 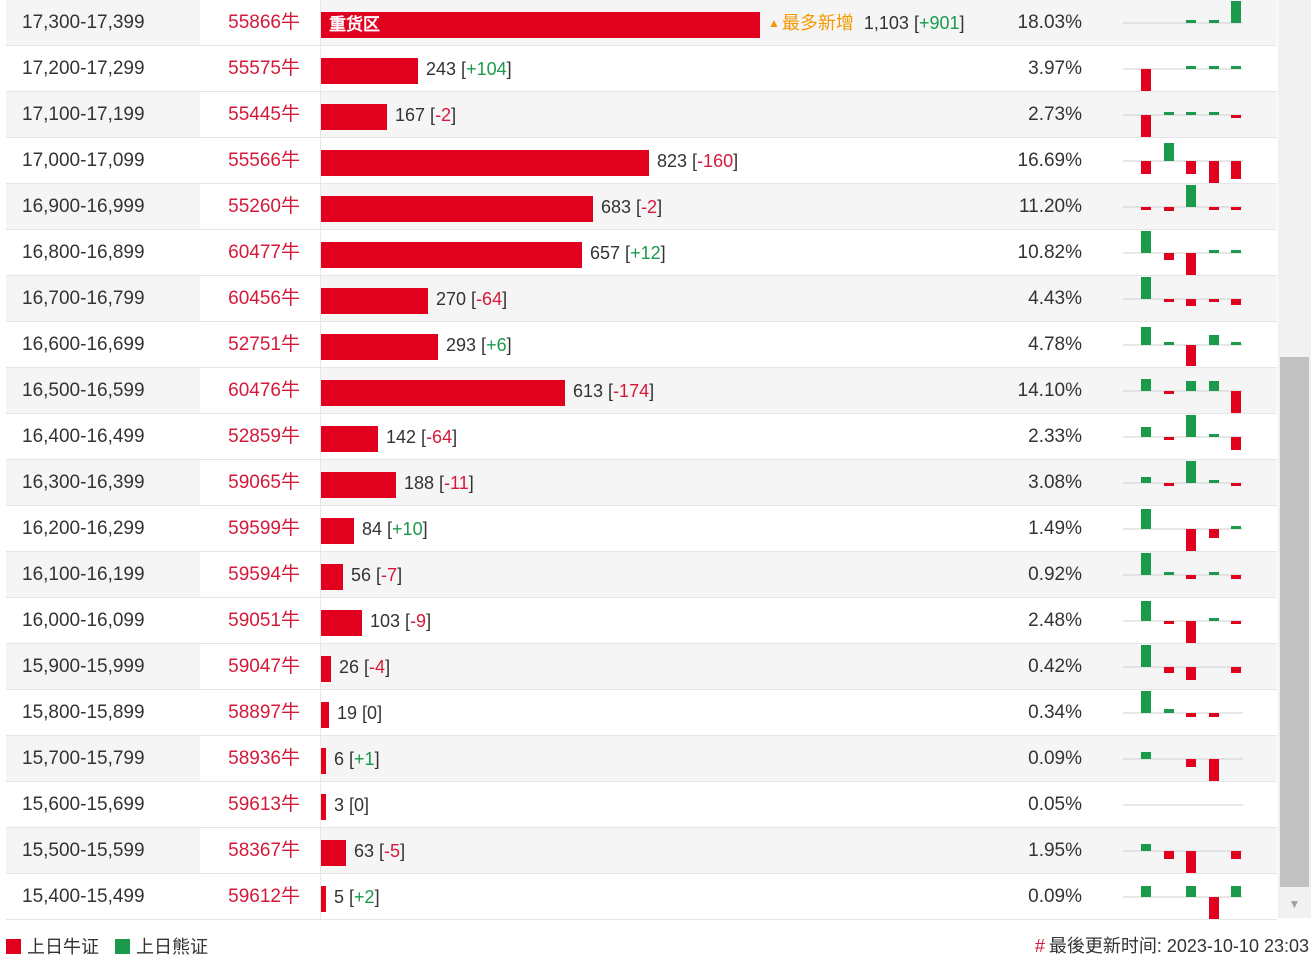 I want to click on table-row: 16,900-16,999 55260牛 683 [-2] 11.20%, so click(x=641, y=207).